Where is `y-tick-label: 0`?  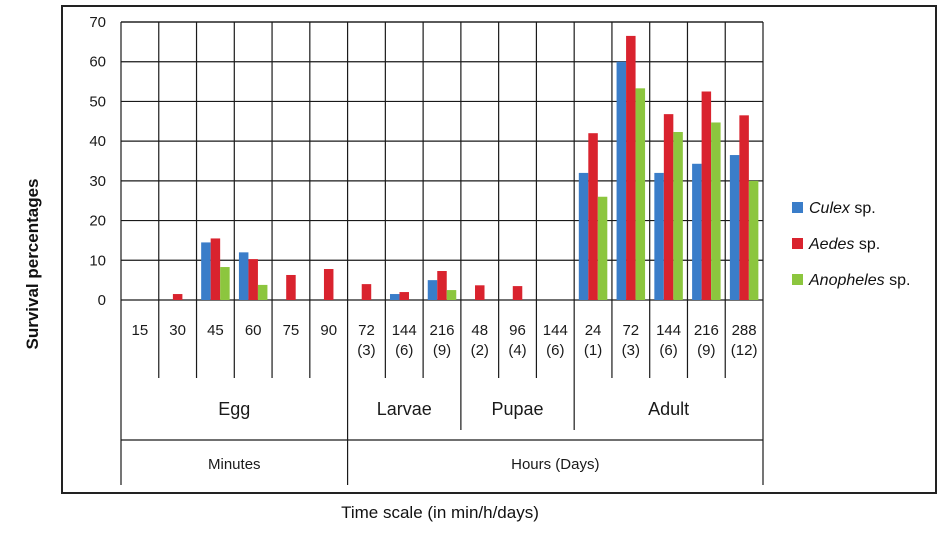
y-tick-label: 0 is located at coordinates (102, 300).